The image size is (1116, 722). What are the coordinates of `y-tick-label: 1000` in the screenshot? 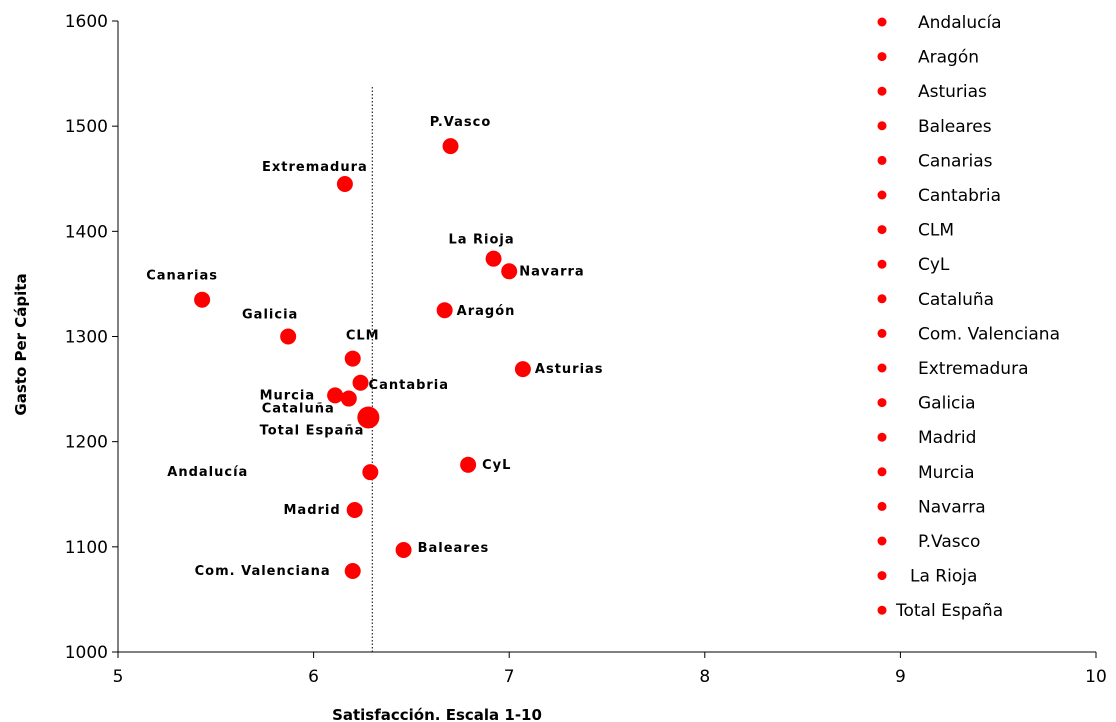 It's located at (86, 653).